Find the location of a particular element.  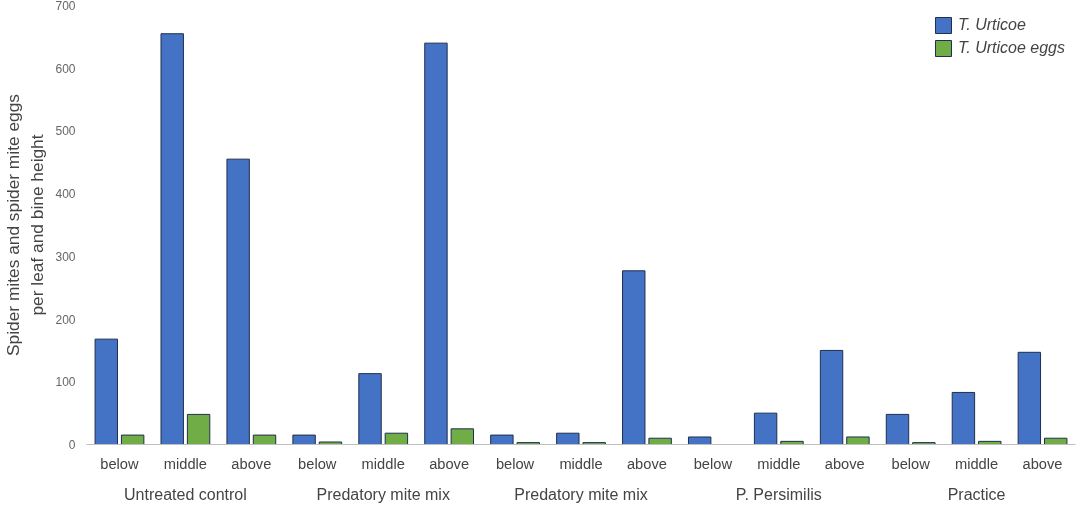

y-tick-label: 400 is located at coordinates (65, 194).